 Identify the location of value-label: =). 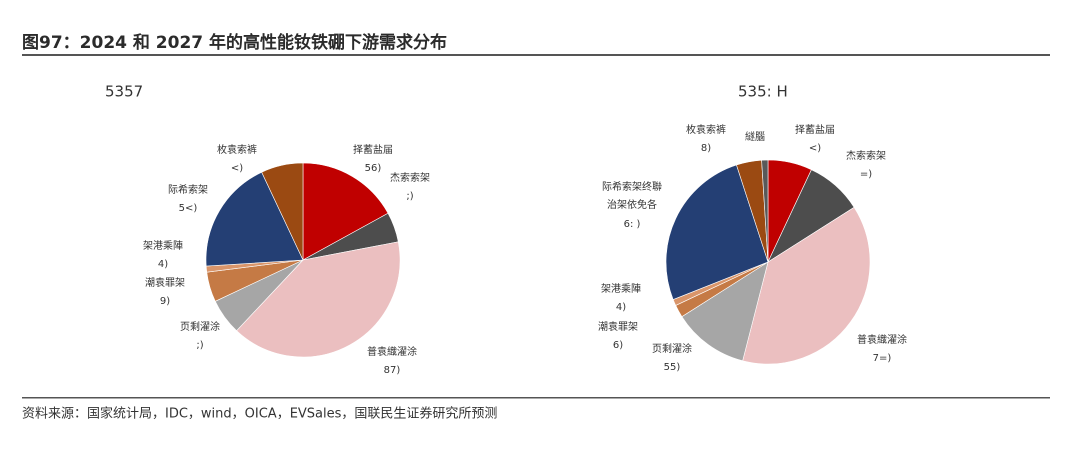
(866, 174).